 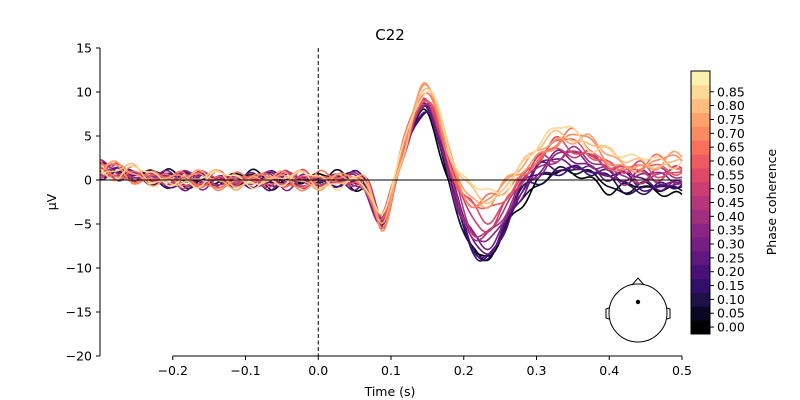 What do you see at coordinates (79, 356) in the screenshot?
I see `y-tick-label: −20` at bounding box center [79, 356].